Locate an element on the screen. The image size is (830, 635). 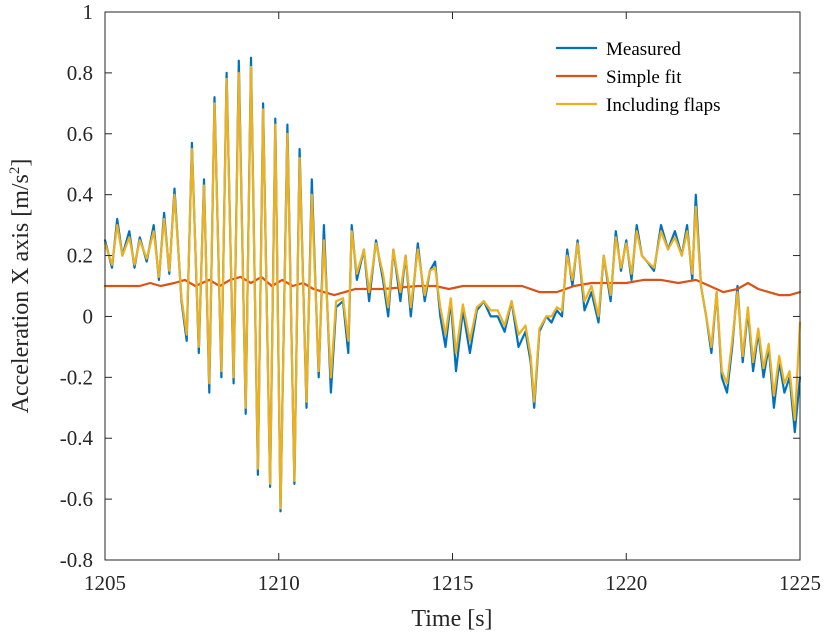
x-tick-label: 1220 is located at coordinates (626, 583).